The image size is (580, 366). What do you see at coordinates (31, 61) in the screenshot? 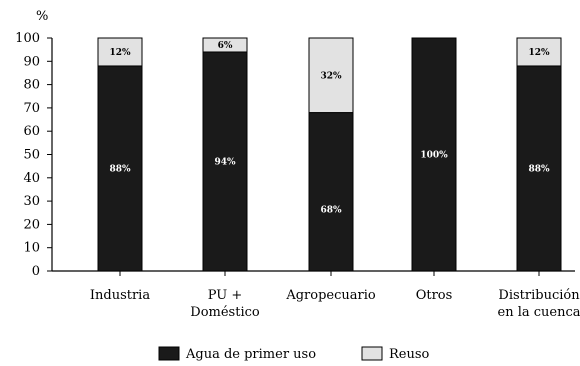
I see `y-tick-label: 90` at bounding box center [31, 61].